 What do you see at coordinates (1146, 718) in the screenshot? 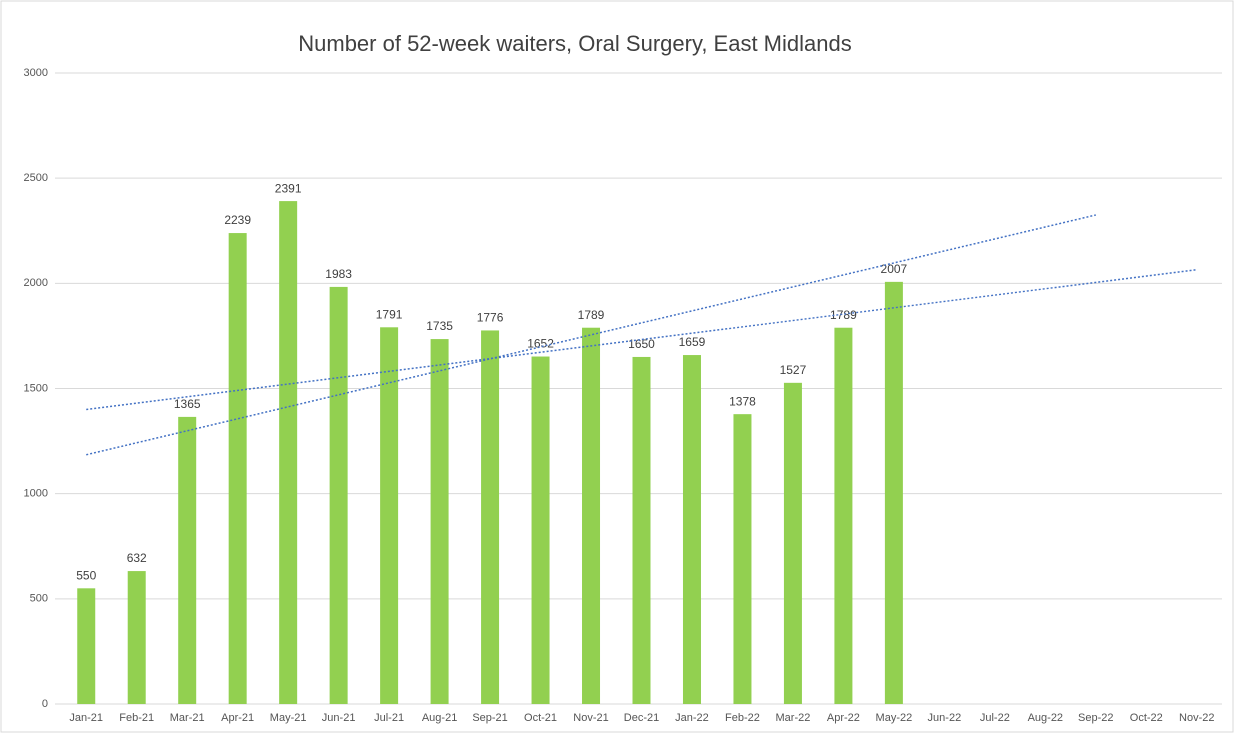
I see `x-tick-label: Oct-22` at bounding box center [1146, 718].